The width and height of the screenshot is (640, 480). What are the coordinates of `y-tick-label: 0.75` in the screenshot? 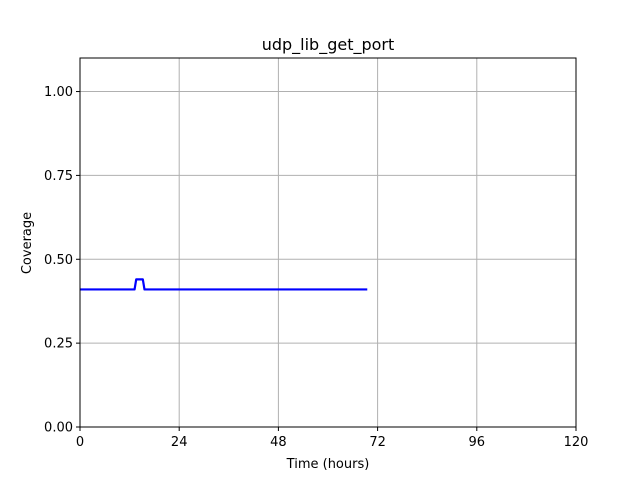 It's located at (58, 176).